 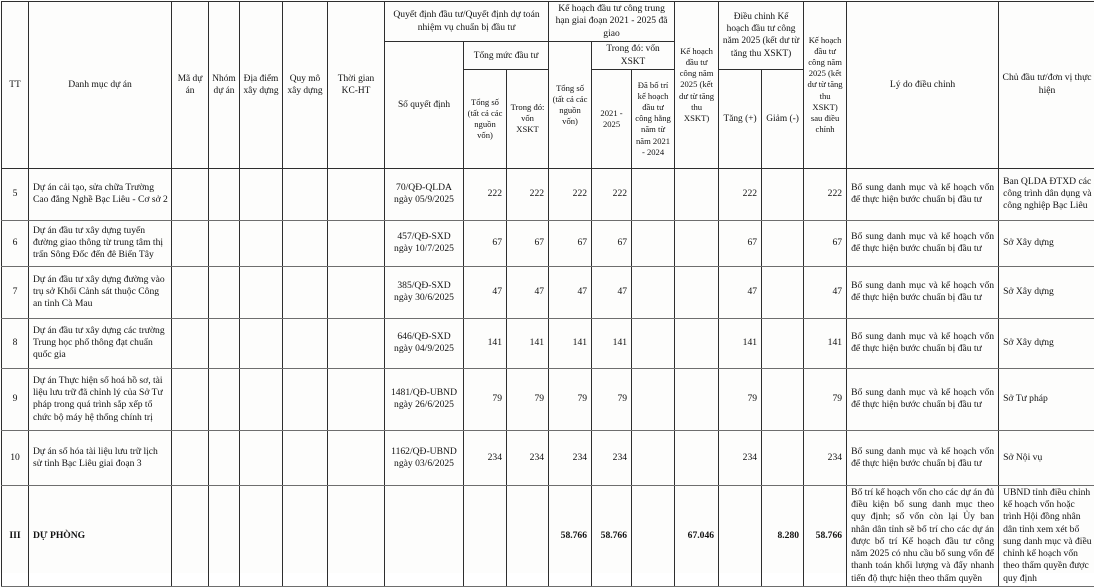 What do you see at coordinates (612, 457) in the screenshot?
I see `midterm-xskt-2021-2025: 234` at bounding box center [612, 457].